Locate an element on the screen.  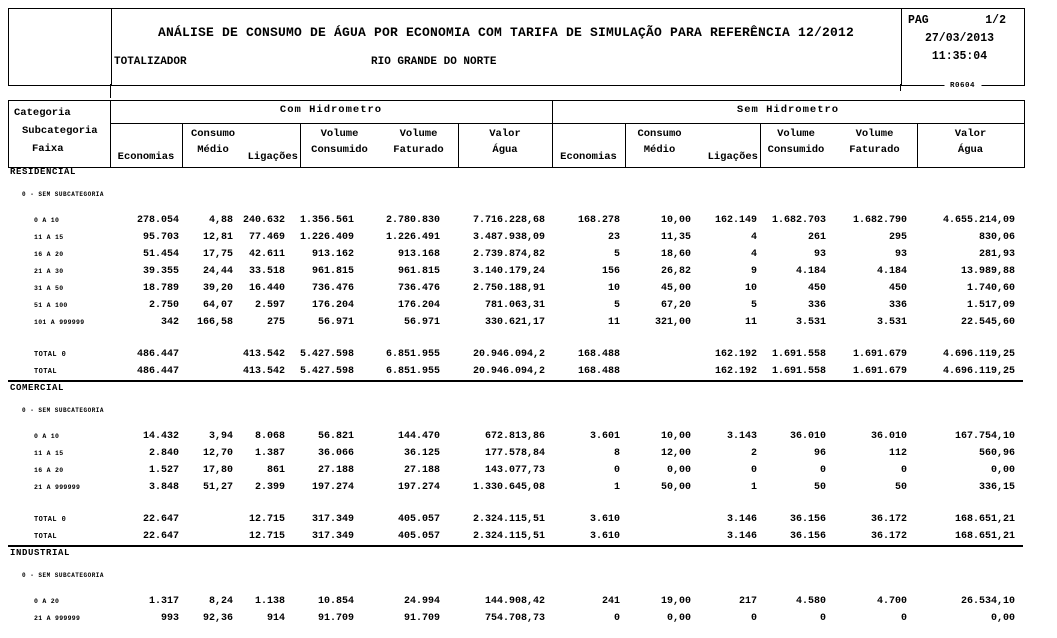
value-cell: 144.470 is located at coordinates (418, 436).